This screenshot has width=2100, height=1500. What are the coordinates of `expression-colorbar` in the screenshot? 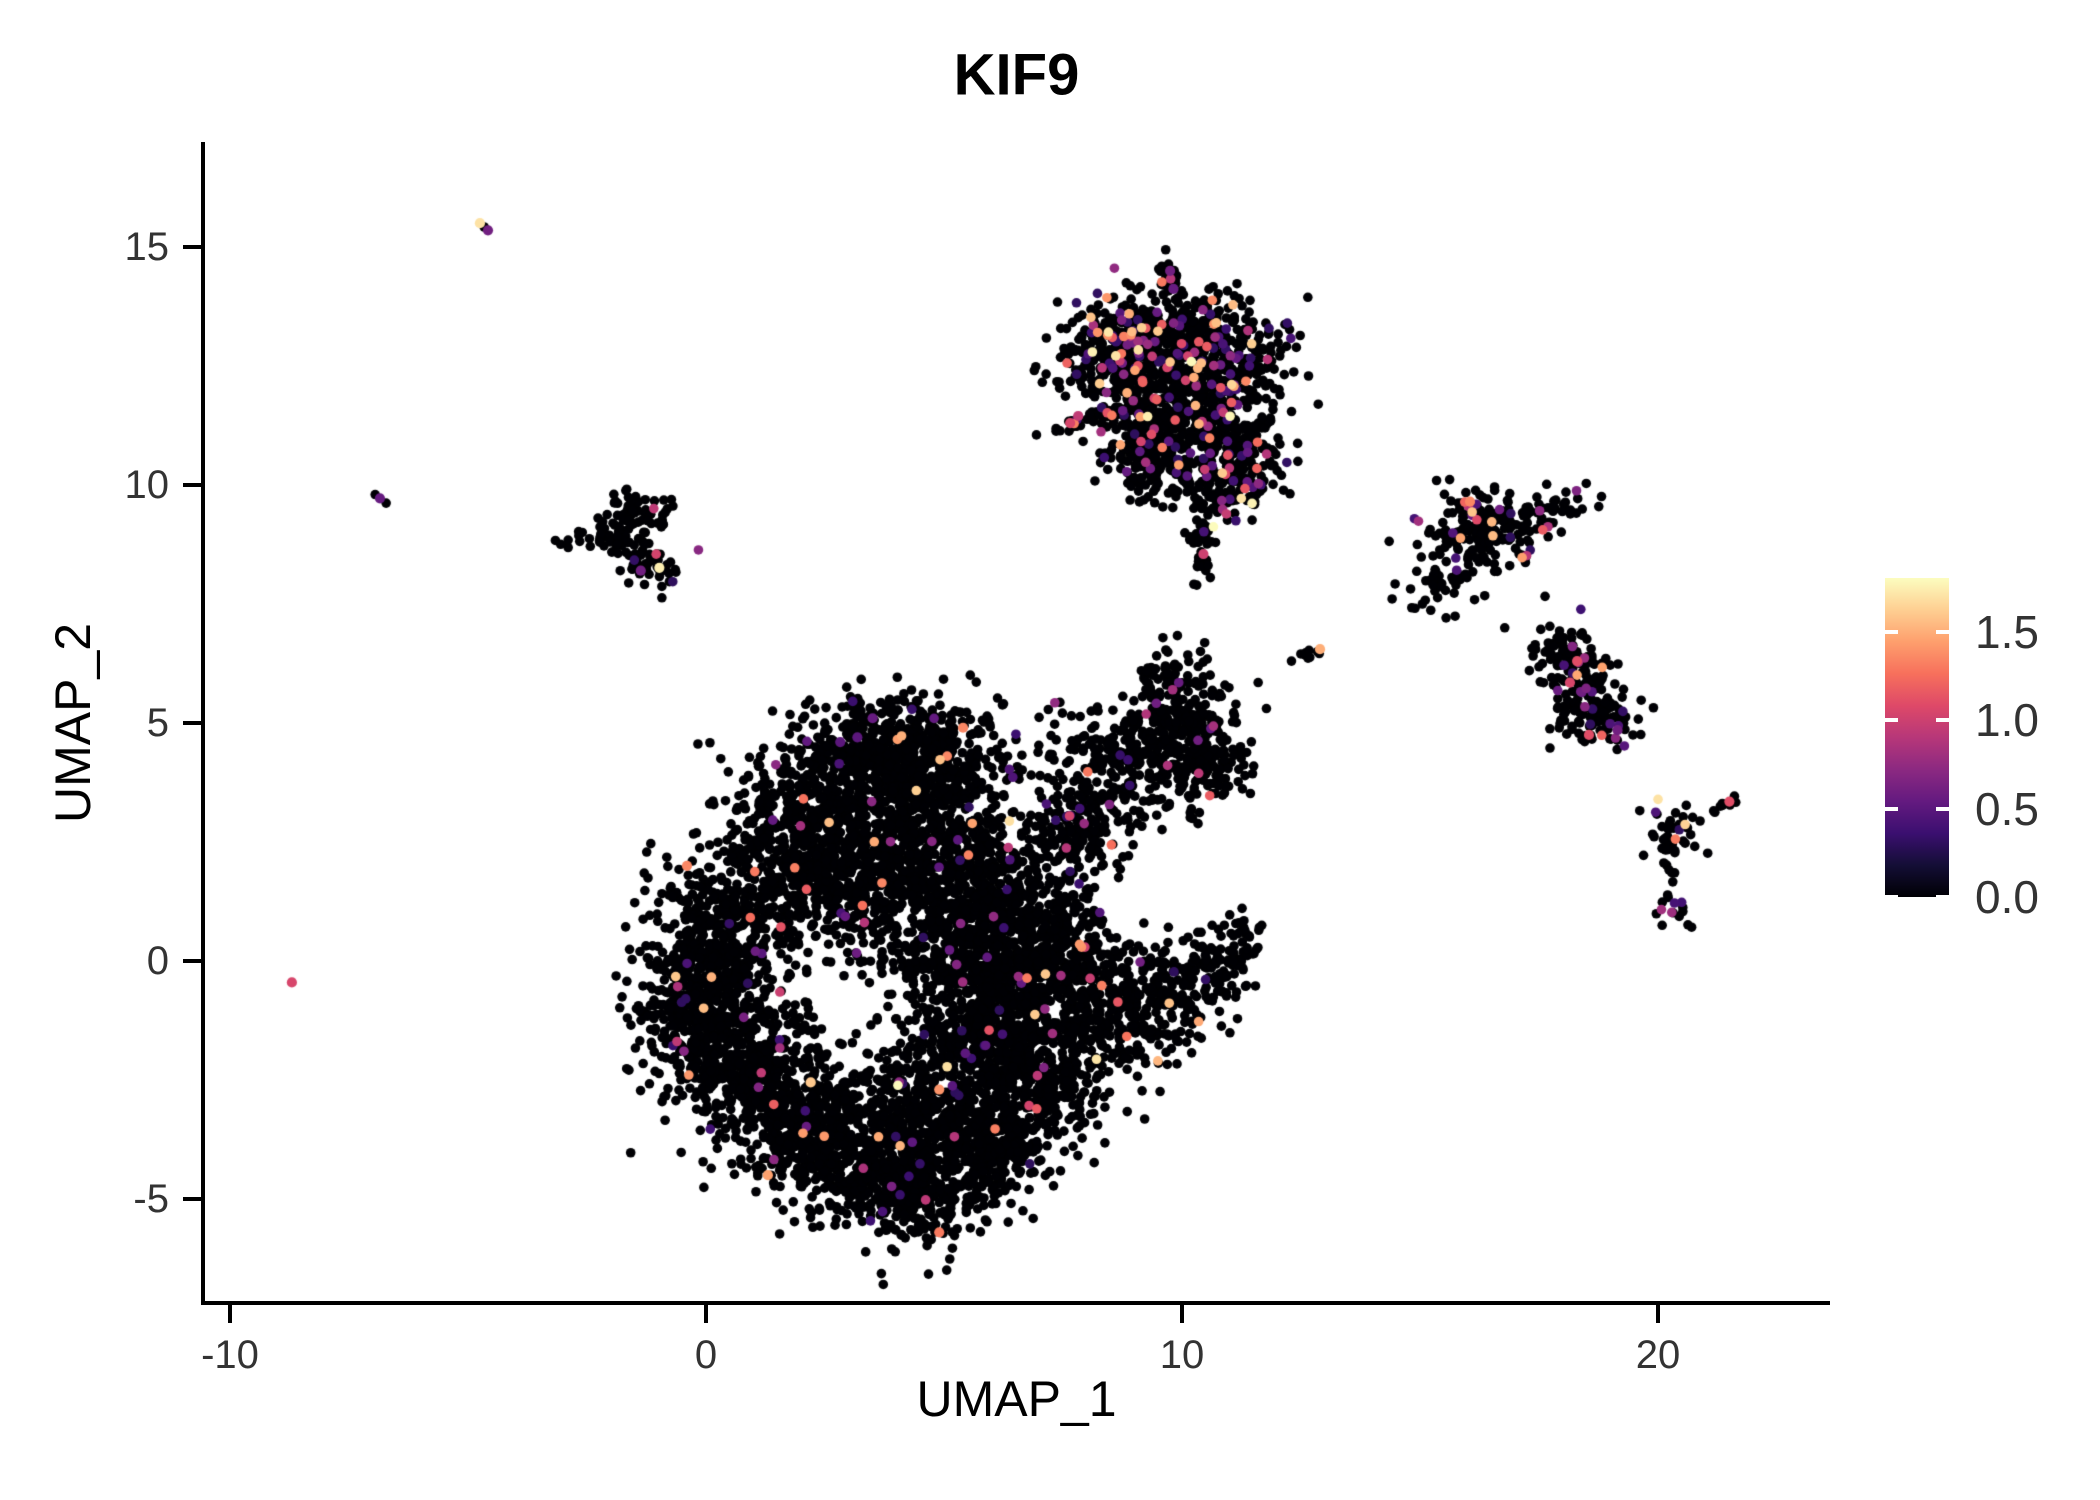 It's located at (1917, 737).